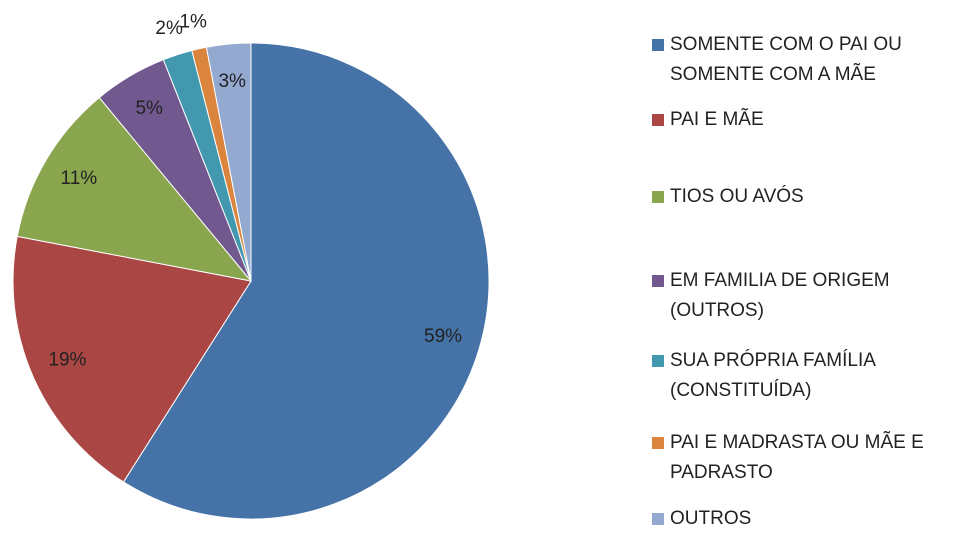  I want to click on legend-item: EM FAMILIA DE ORIGEM (OUTROS), so click(812, 296).